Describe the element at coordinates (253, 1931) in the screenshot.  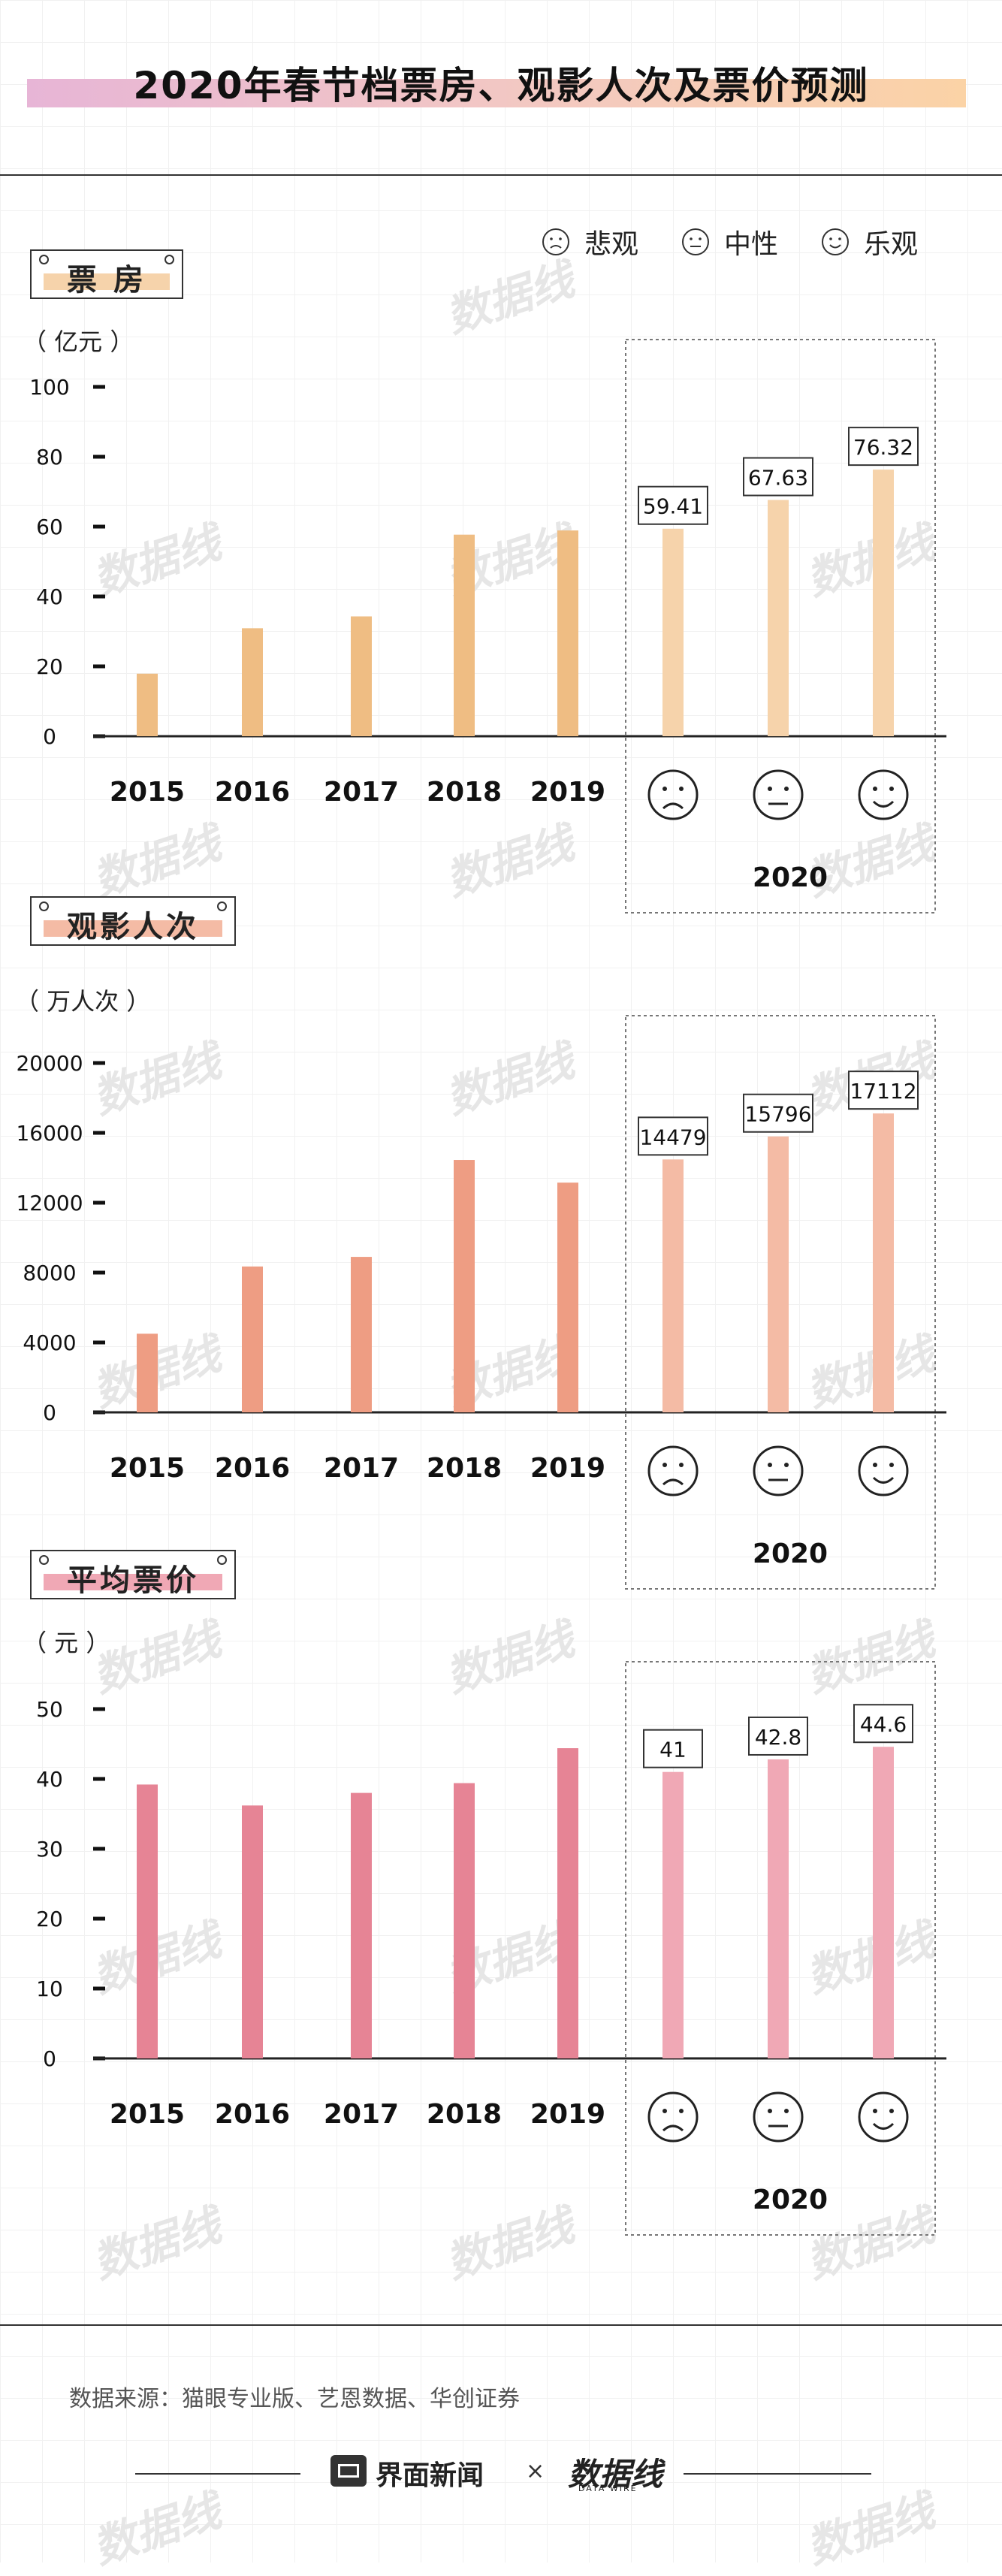
I see `bar-2016` at that location.